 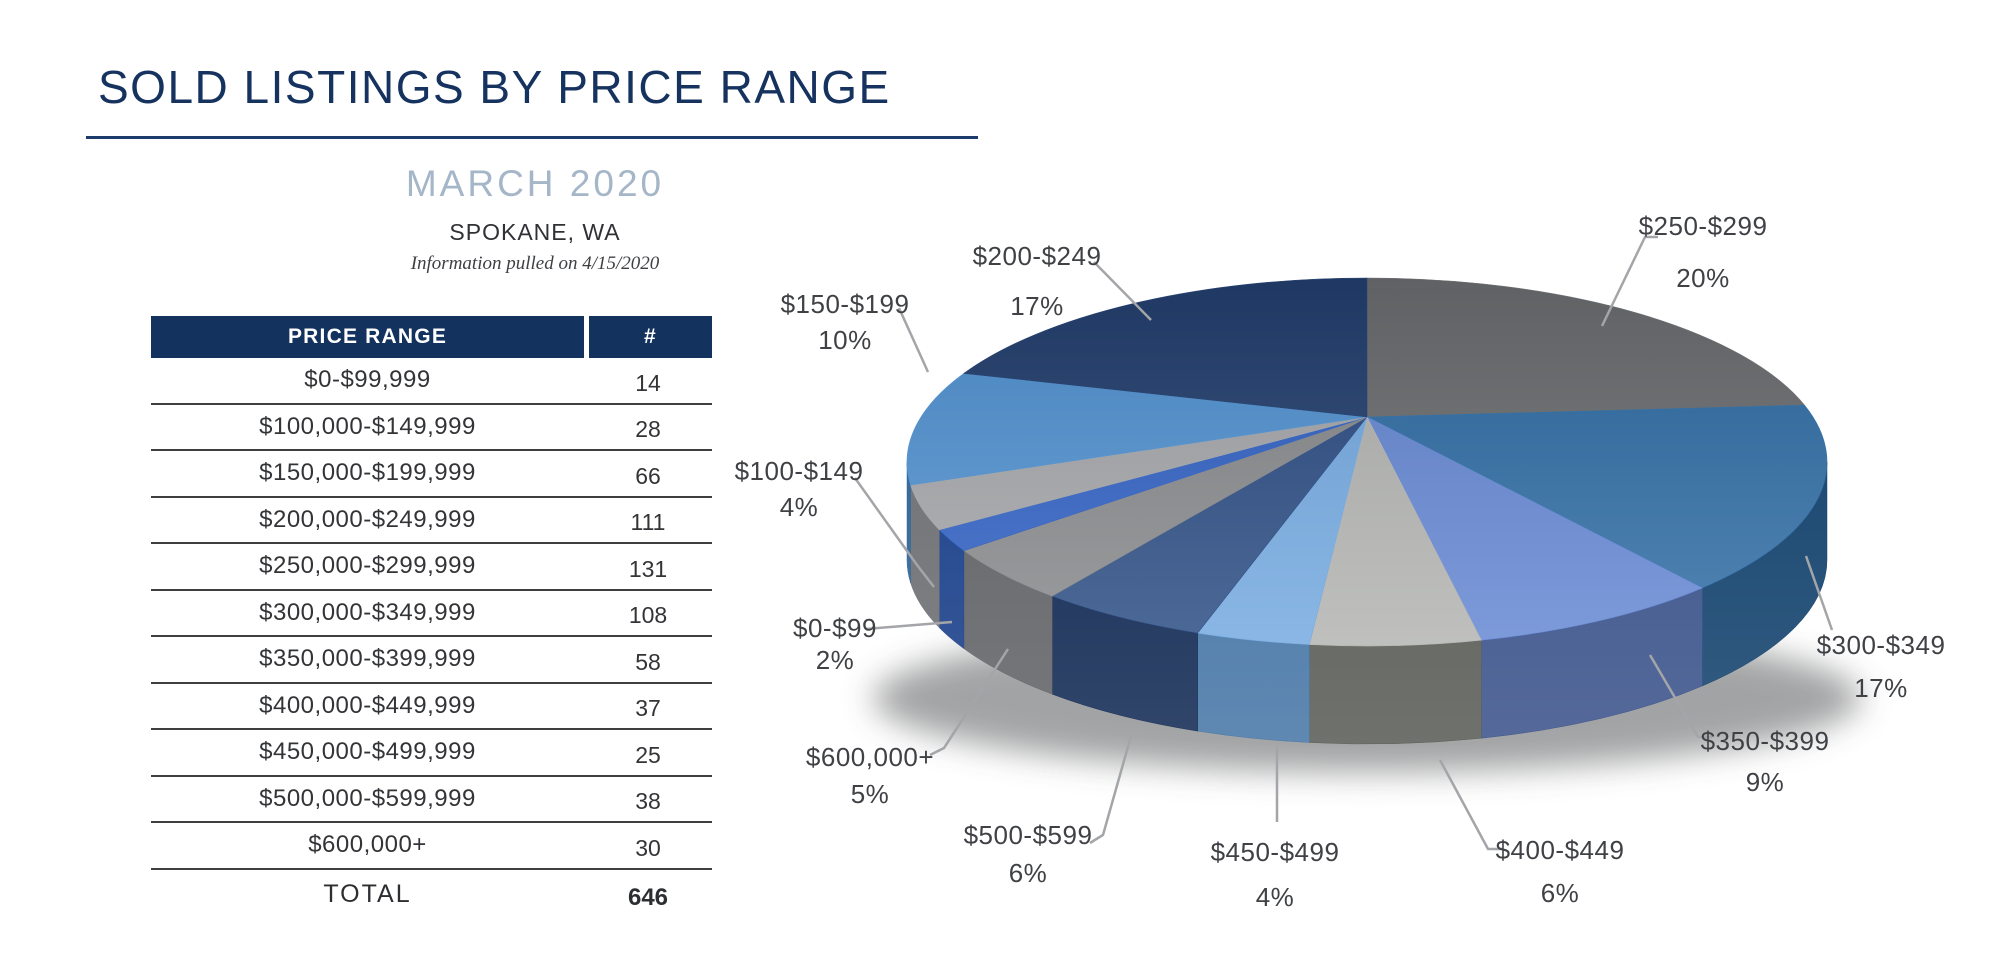 I want to click on pie-slice-$600,000+, so click(x=1165, y=506).